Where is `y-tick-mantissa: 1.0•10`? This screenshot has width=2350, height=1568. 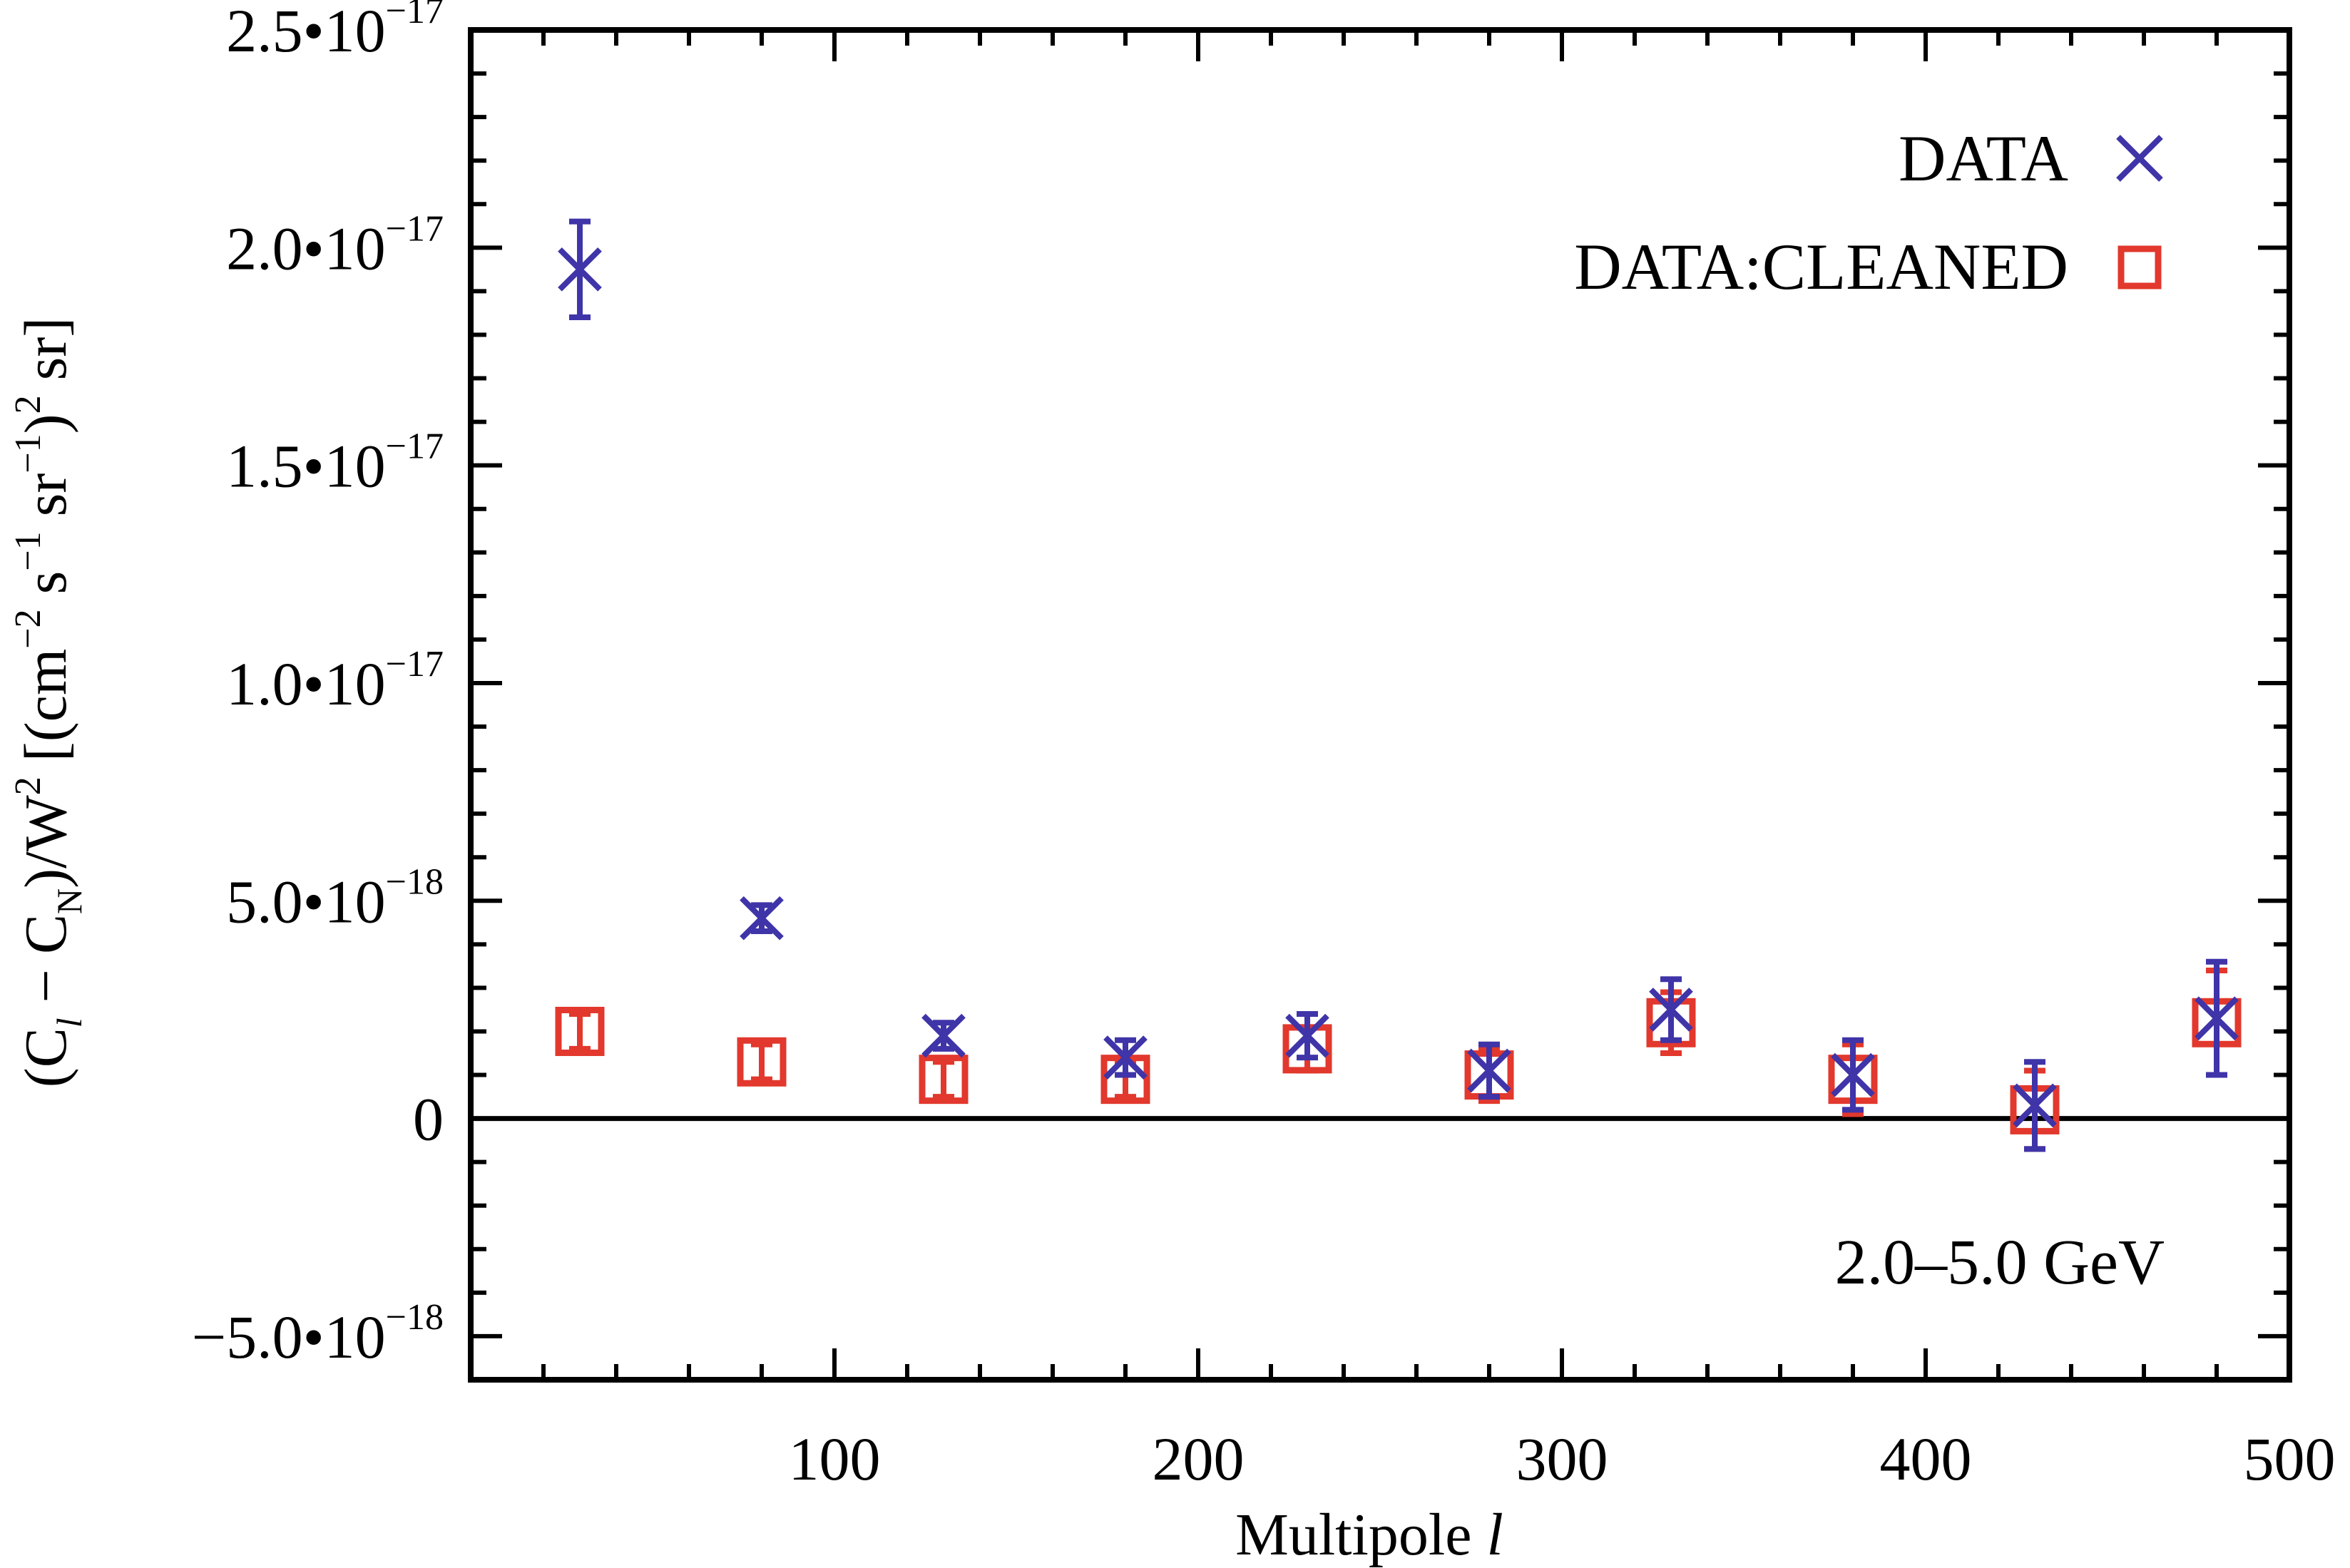 y-tick-mantissa: 1.0•10 is located at coordinates (306, 684).